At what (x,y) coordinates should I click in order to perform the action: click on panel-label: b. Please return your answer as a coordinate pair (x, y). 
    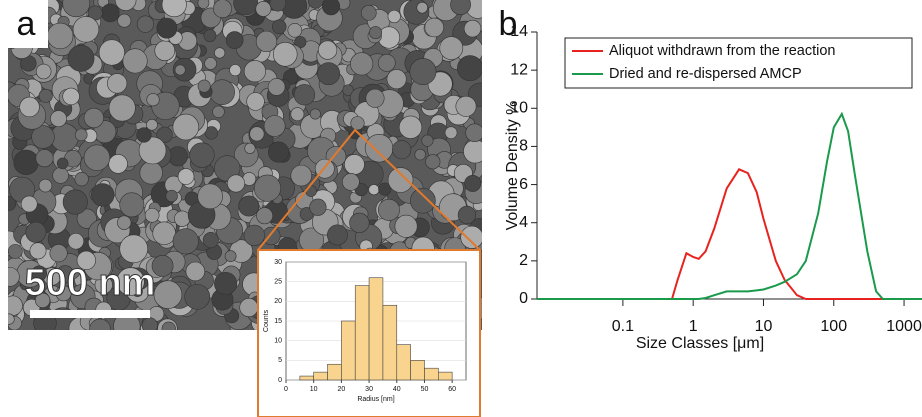
    Looking at the image, I should click on (508, 24).